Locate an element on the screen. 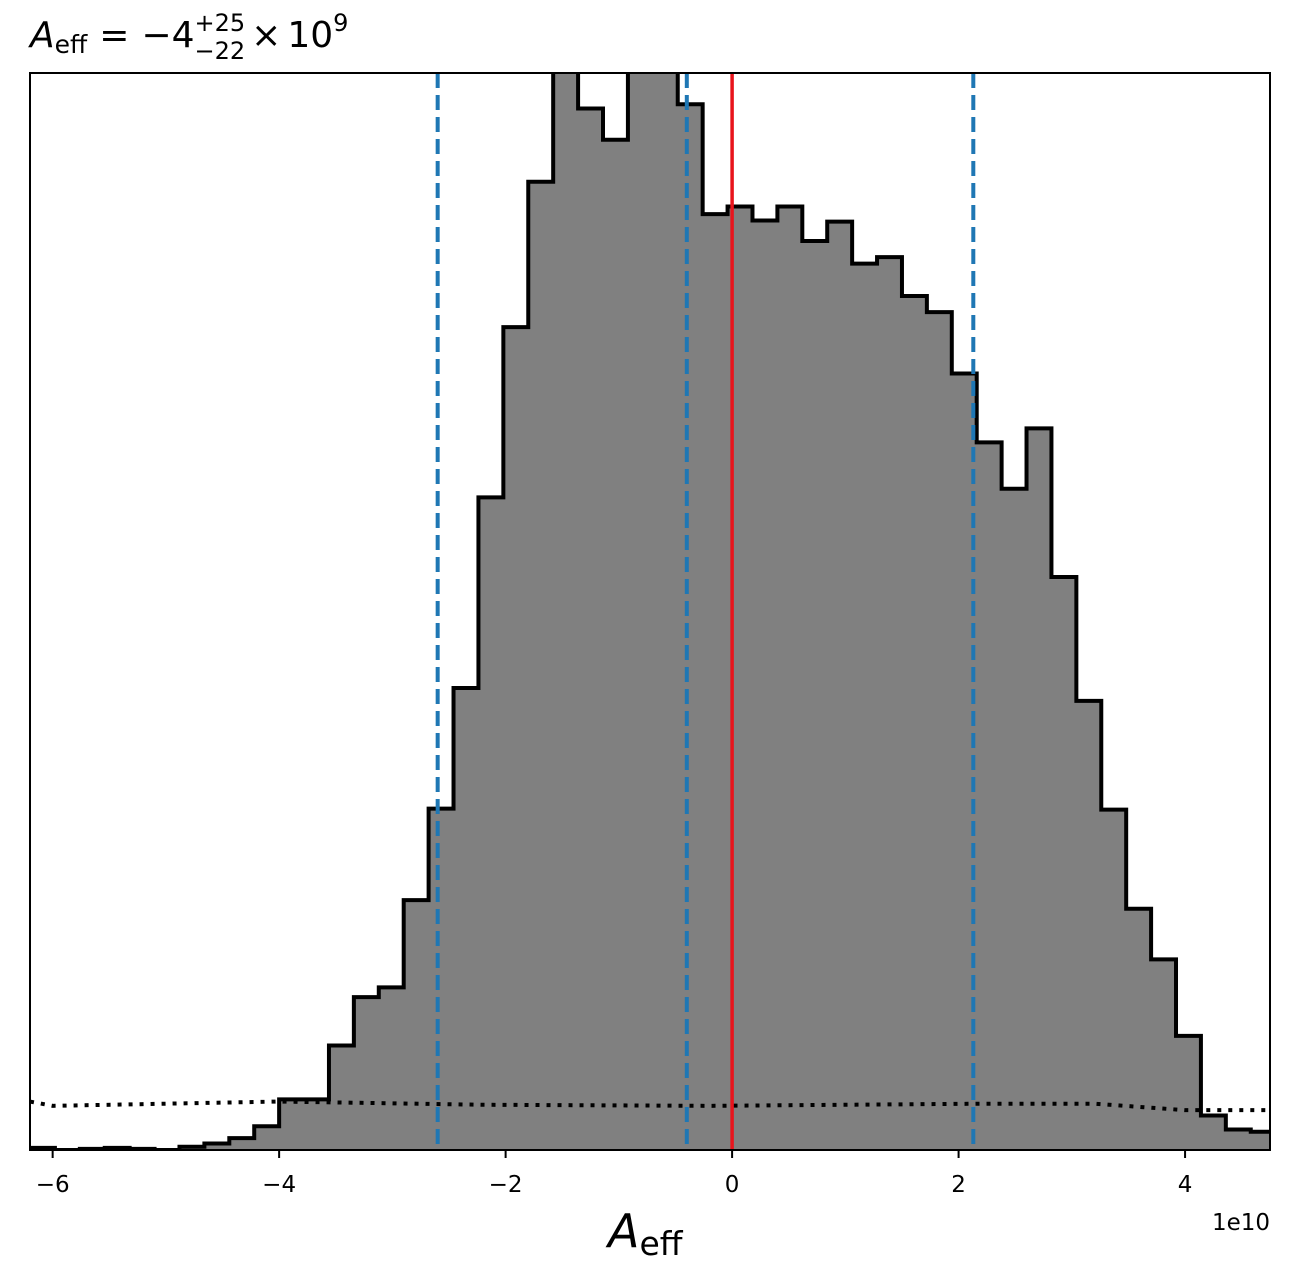 The height and width of the screenshot is (1278, 1289). title-times: × is located at coordinates (266, 35).